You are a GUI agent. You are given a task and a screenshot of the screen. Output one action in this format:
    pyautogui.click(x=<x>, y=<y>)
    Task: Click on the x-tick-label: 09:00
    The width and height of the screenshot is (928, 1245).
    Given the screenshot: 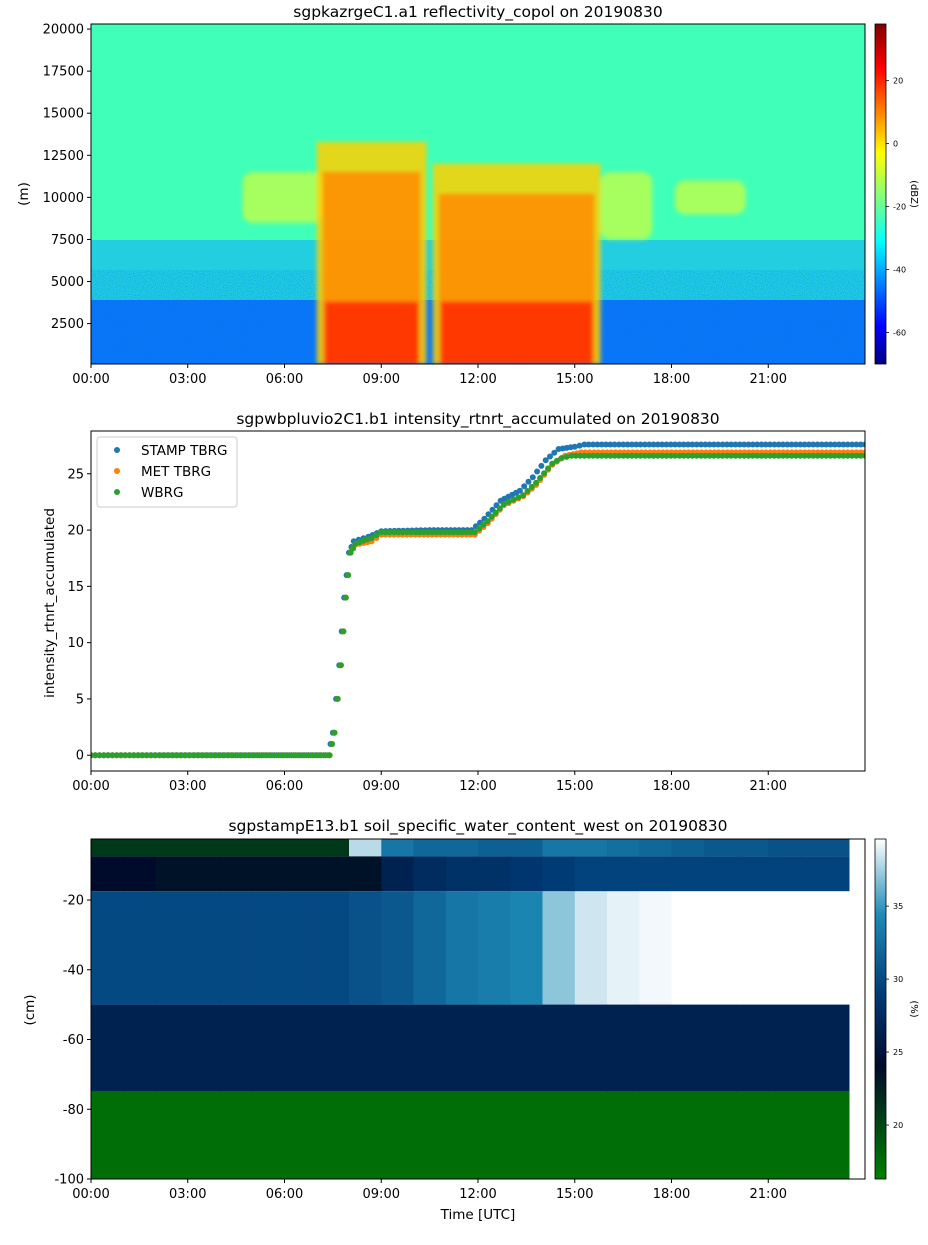 What is the action you would take?
    pyautogui.click(x=381, y=379)
    